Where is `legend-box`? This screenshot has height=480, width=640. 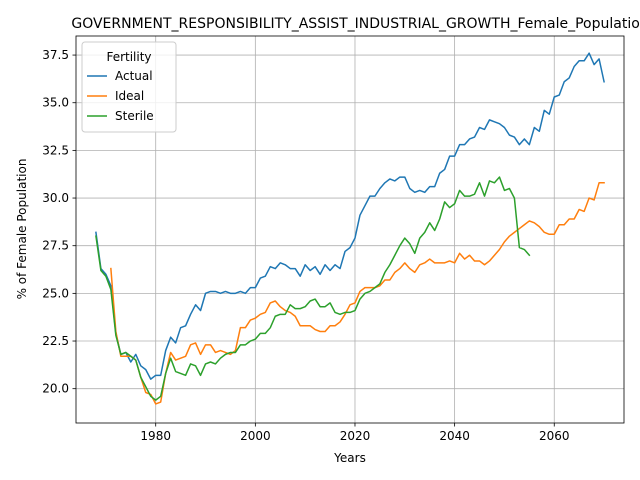
legend-box is located at coordinates (129, 87).